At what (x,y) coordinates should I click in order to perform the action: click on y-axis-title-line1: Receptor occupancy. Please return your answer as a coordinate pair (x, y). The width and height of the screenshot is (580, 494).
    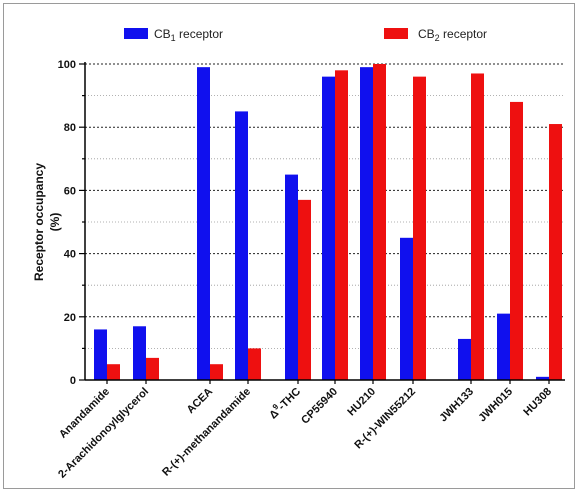
    Looking at the image, I should click on (39, 222).